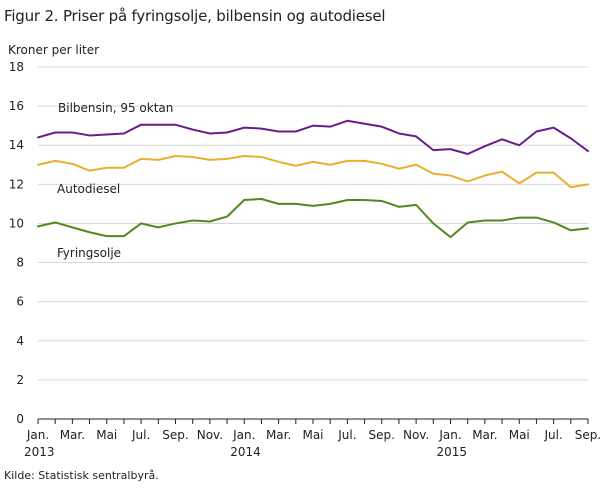 The height and width of the screenshot is (489, 609). What do you see at coordinates (20, 341) in the screenshot?
I see `y-tick-label: 4` at bounding box center [20, 341].